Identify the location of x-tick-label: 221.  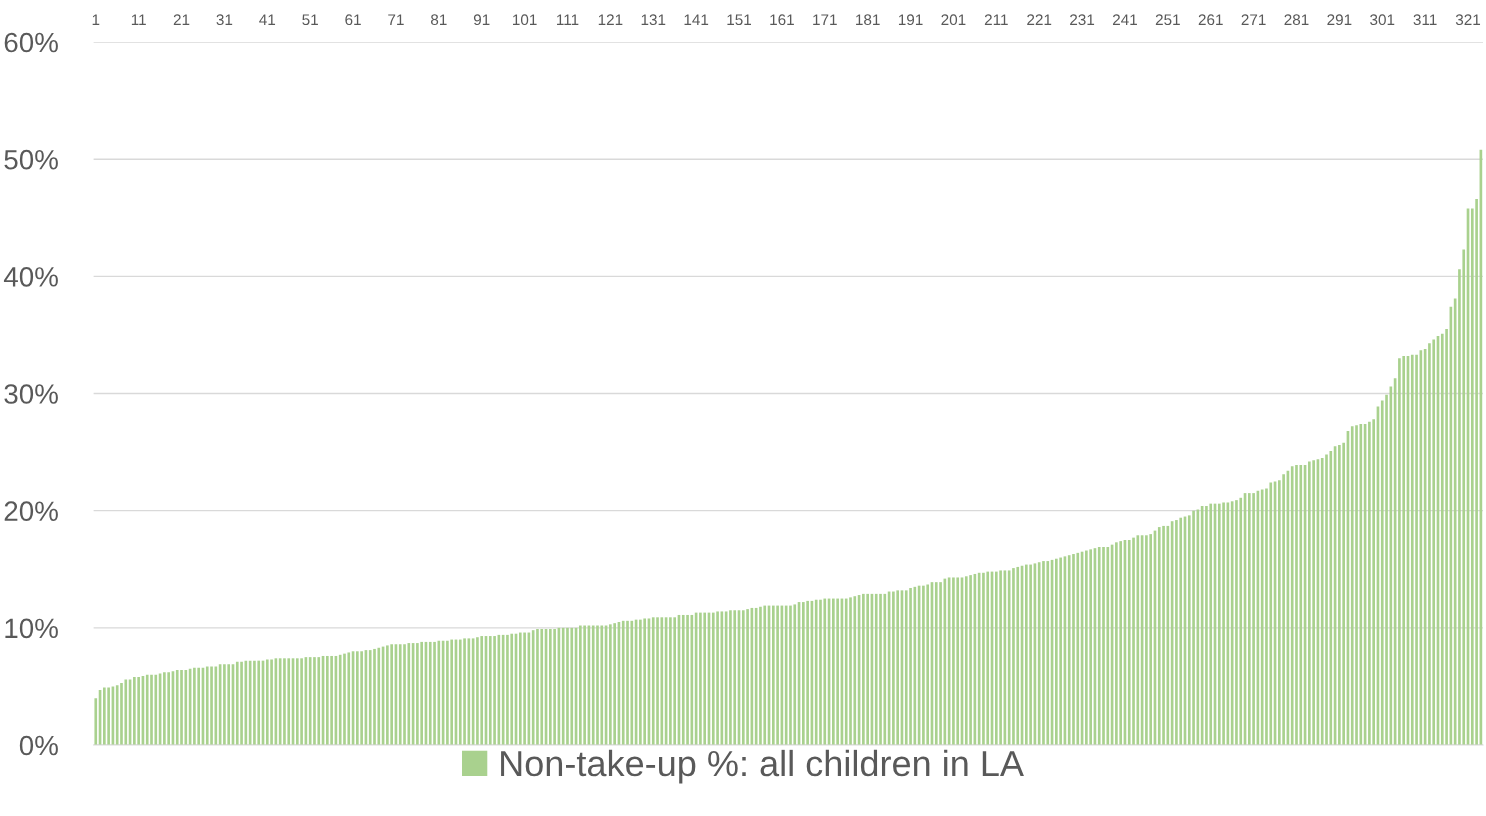
(1039, 19).